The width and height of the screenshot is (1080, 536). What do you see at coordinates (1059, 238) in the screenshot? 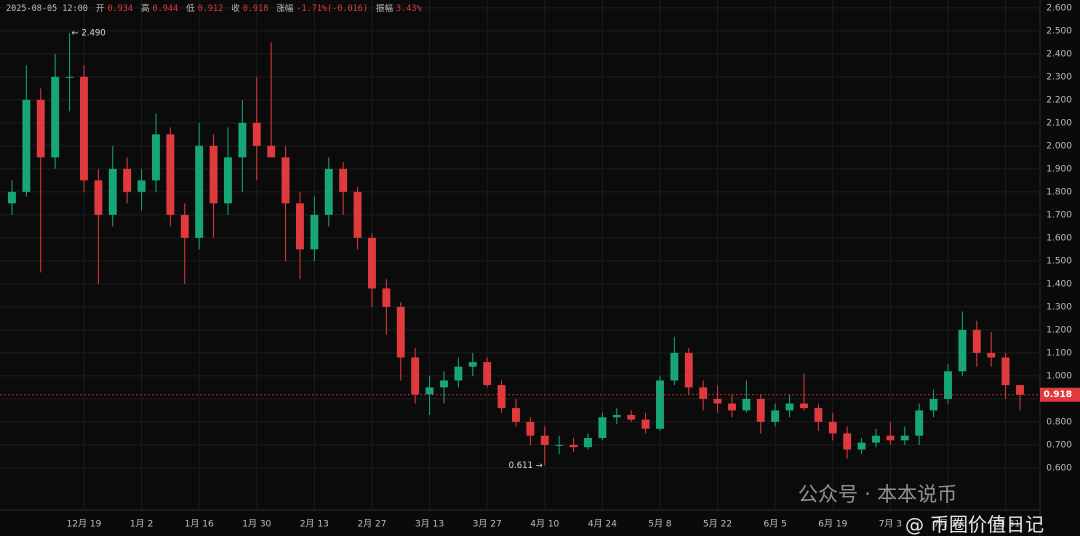
I see `y-tick-label: 1.600` at bounding box center [1059, 238].